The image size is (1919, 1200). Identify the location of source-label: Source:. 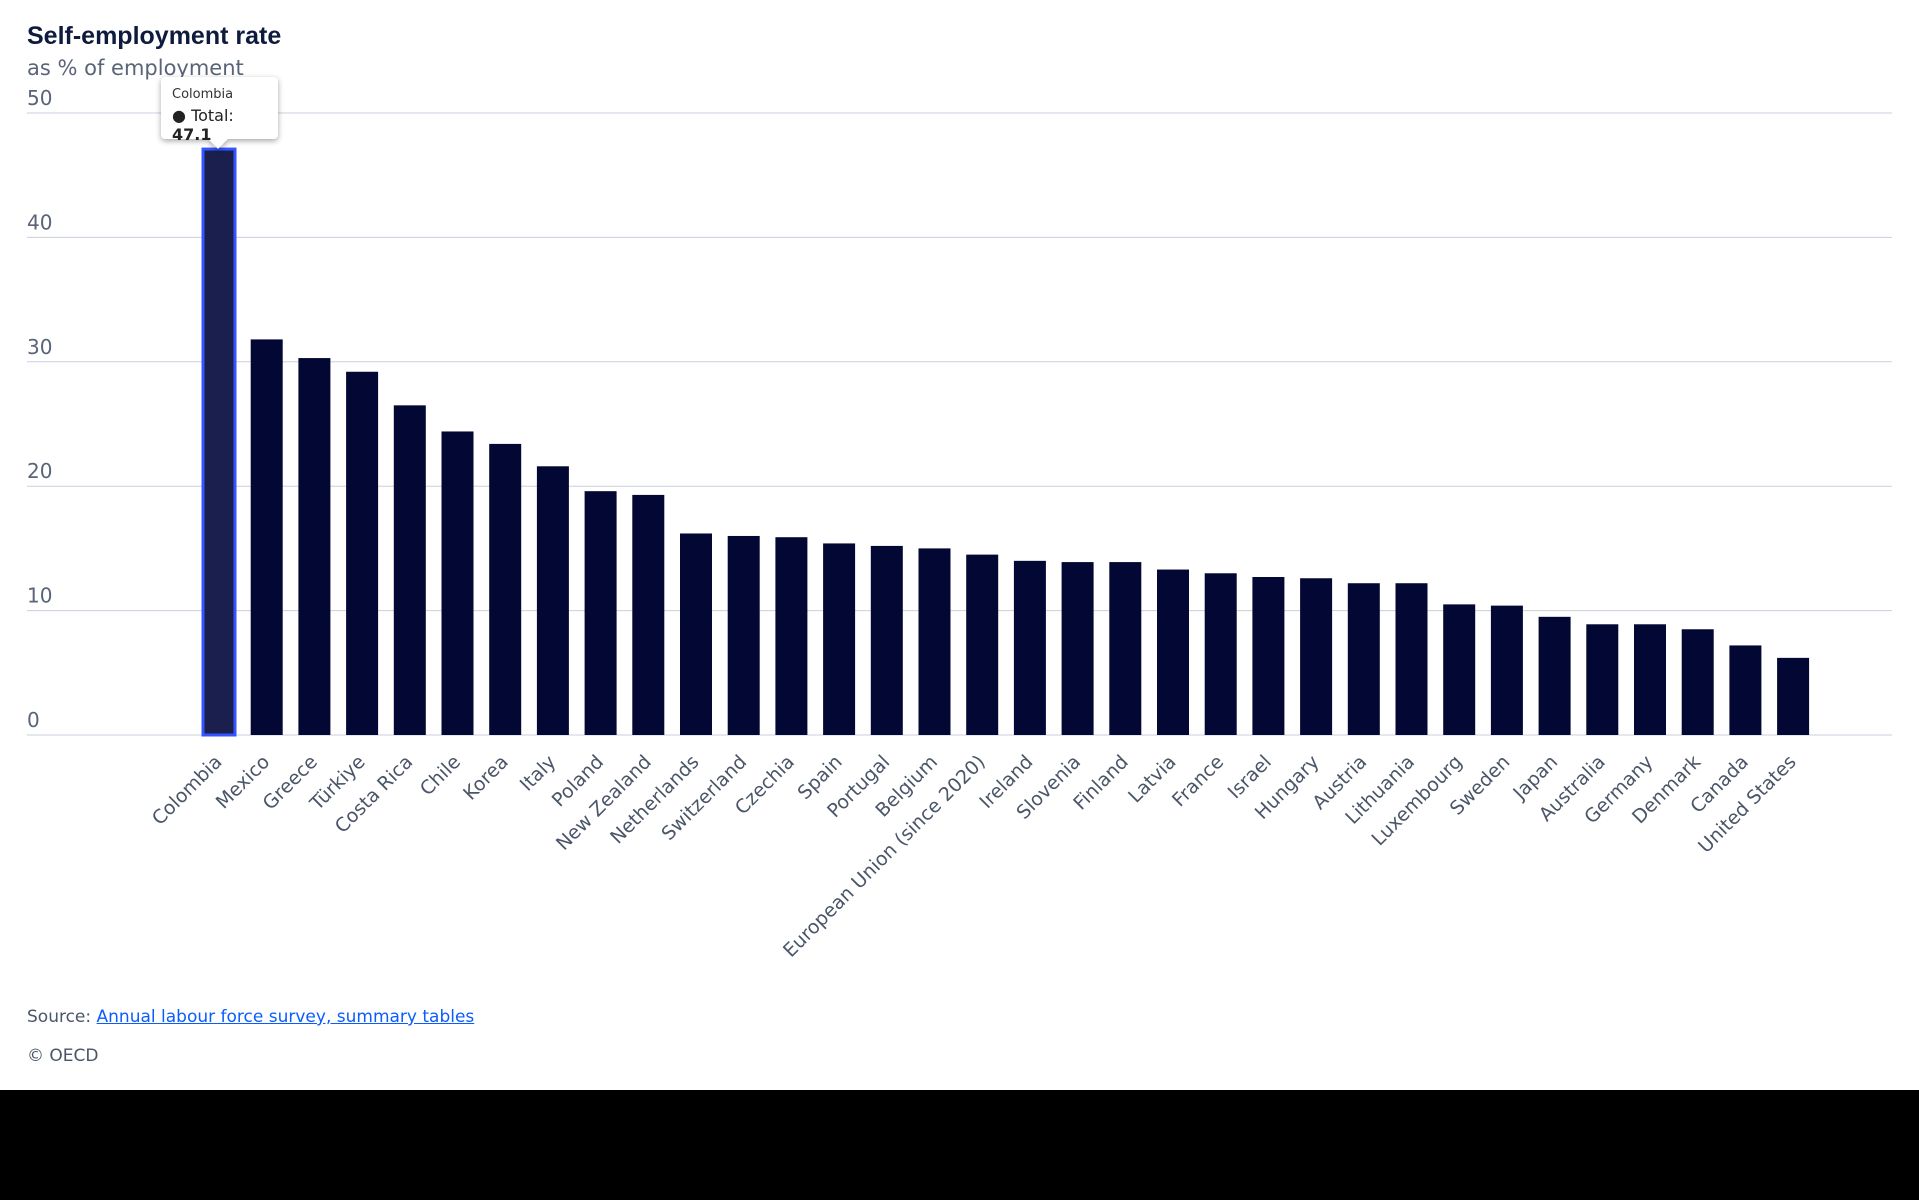
(59, 1017).